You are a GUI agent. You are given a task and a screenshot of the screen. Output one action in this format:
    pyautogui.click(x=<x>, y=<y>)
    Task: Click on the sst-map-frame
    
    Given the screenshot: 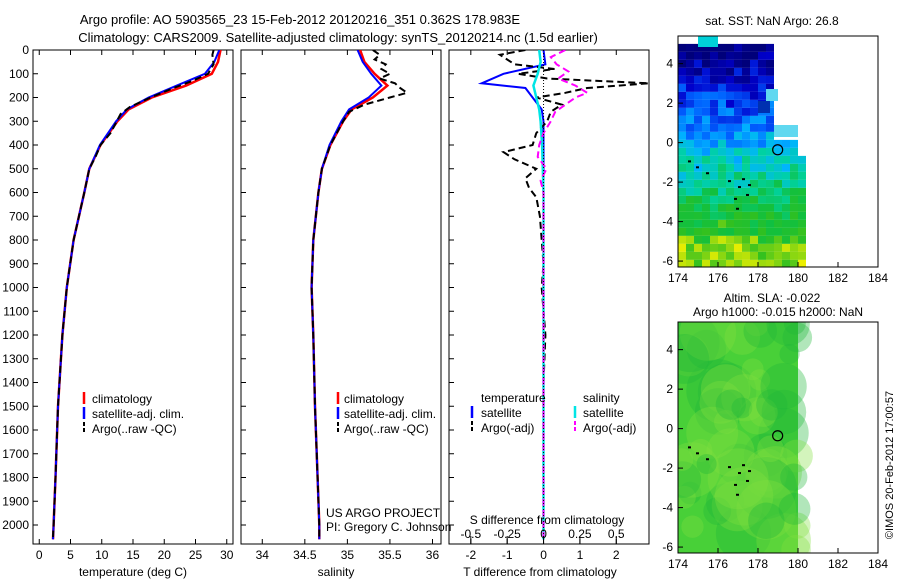 What is the action you would take?
    pyautogui.click(x=778, y=151)
    